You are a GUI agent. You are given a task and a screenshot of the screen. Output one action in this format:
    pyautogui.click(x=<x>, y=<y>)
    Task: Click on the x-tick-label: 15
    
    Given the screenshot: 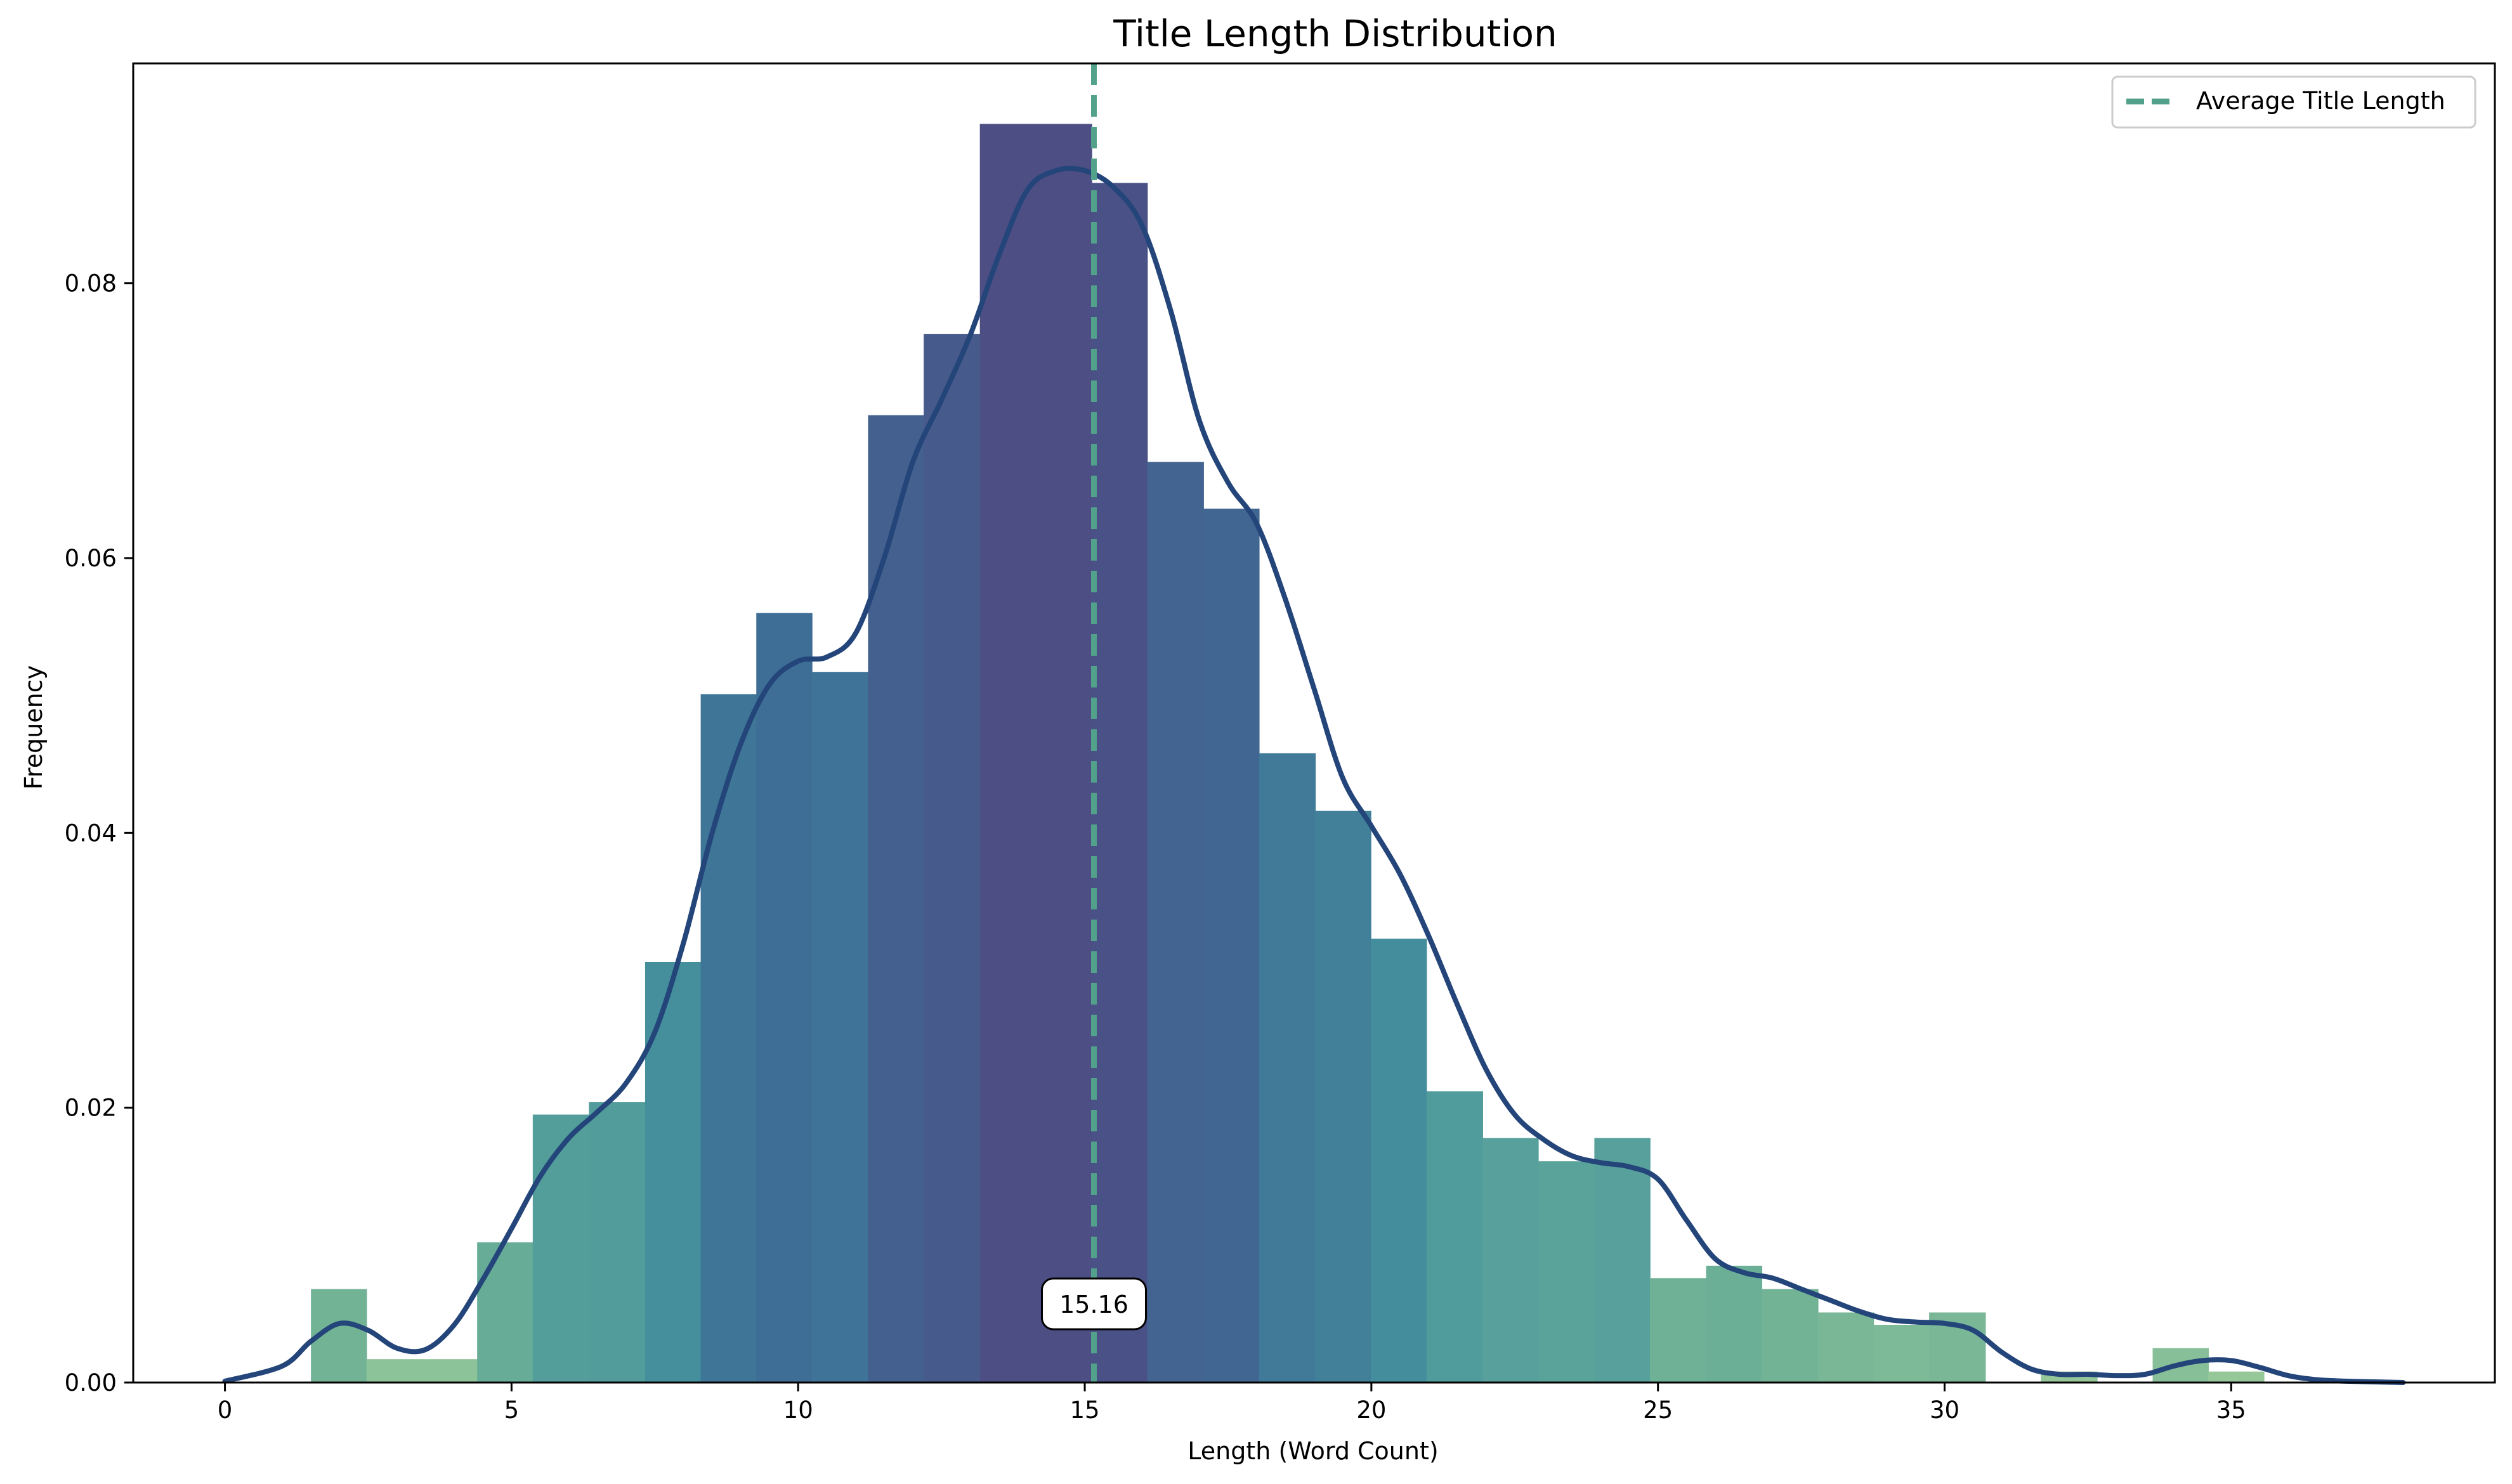 What is the action you would take?
    pyautogui.click(x=1084, y=1410)
    